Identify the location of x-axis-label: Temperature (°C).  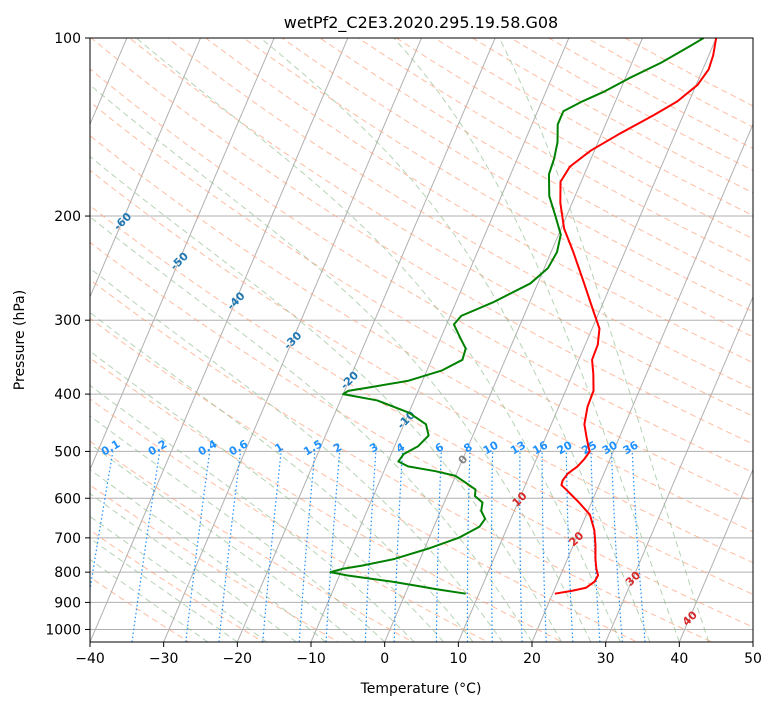
(421, 689).